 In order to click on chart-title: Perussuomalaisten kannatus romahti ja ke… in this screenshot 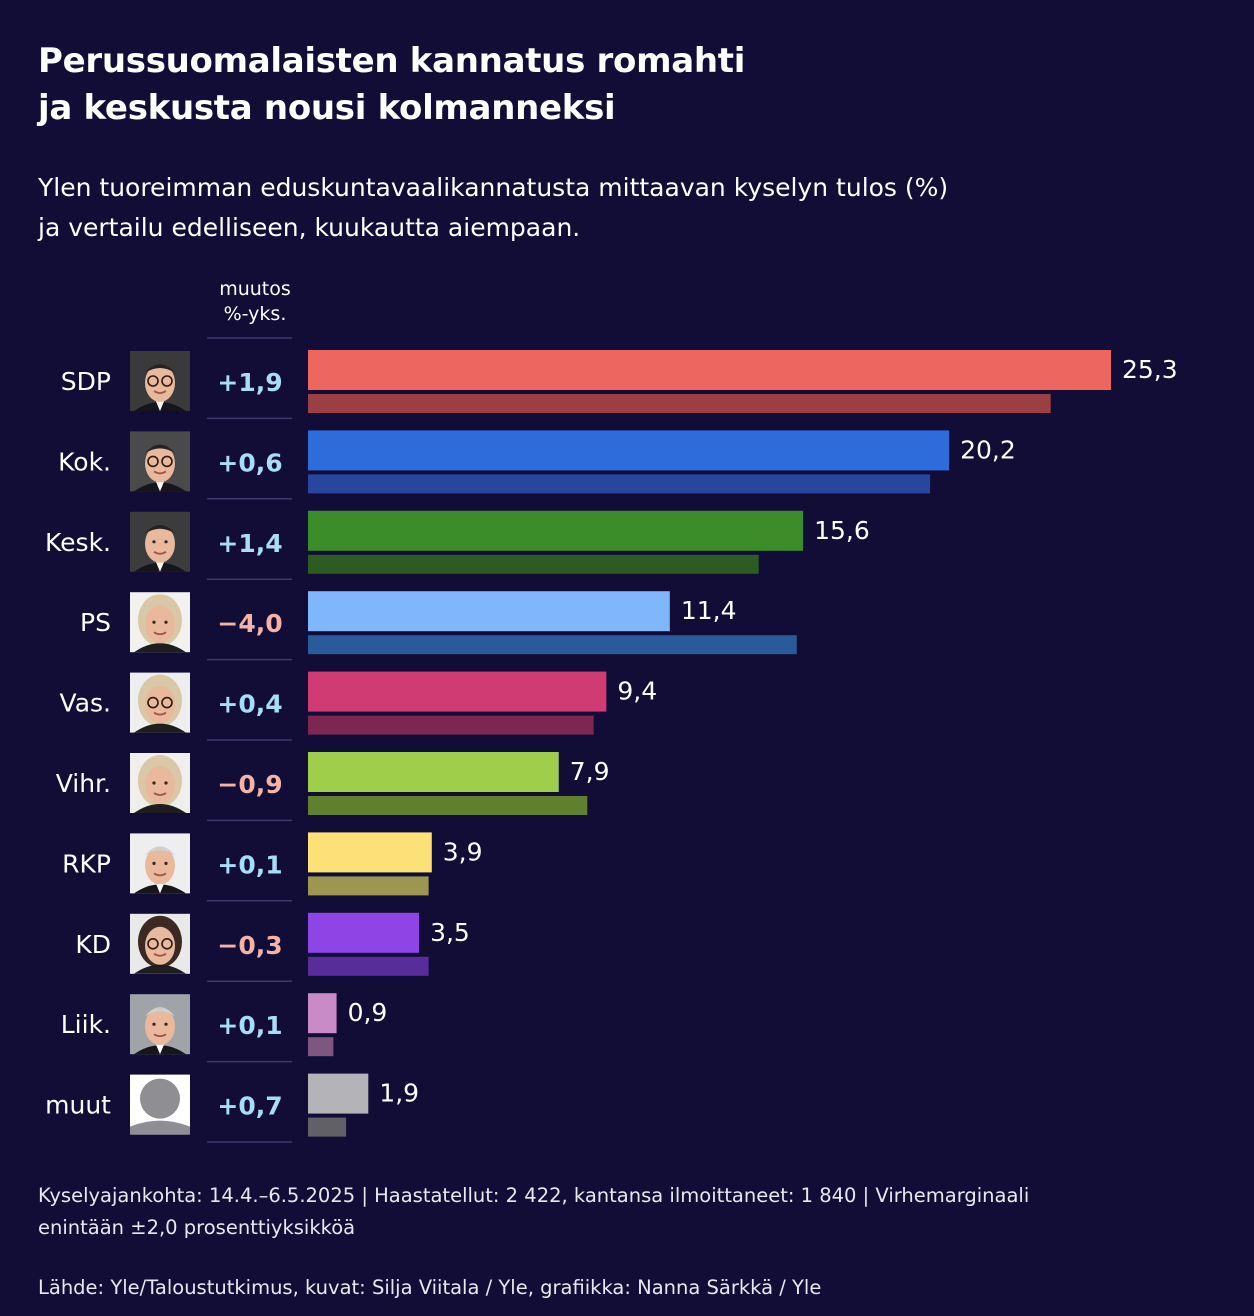, I will do `click(628, 85)`.